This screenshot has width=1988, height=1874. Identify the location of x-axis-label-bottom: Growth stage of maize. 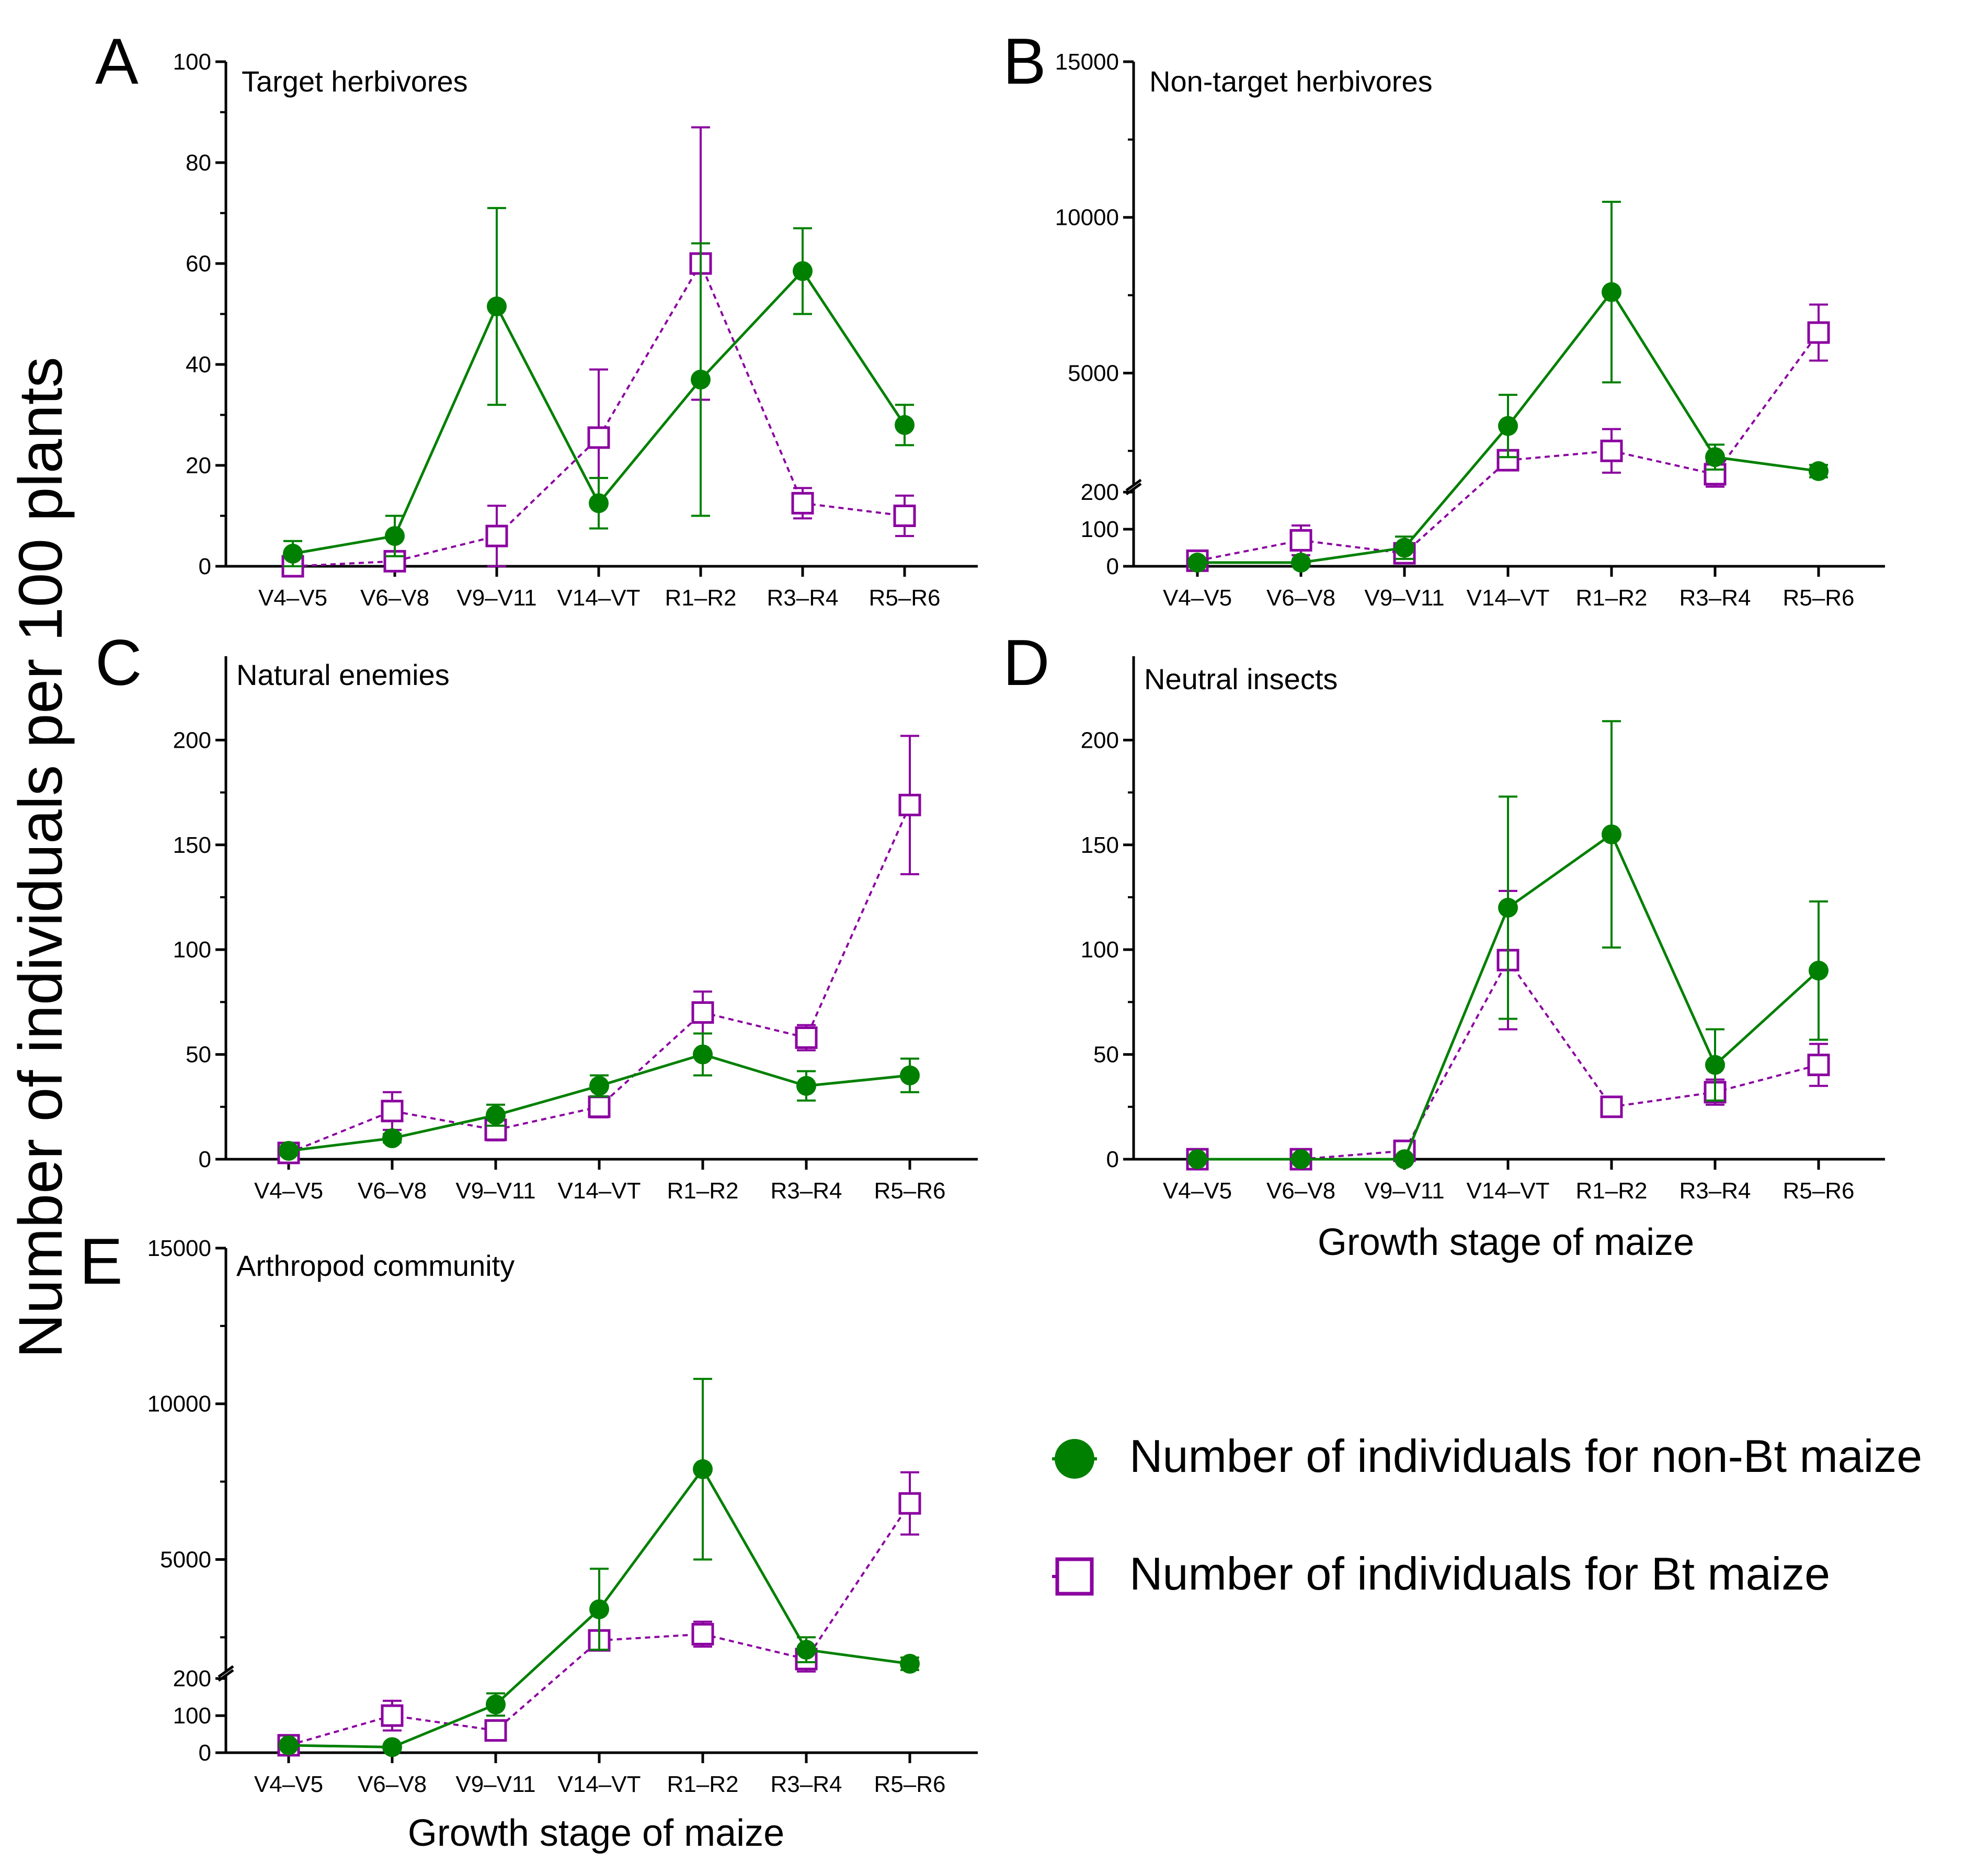
(596, 1833).